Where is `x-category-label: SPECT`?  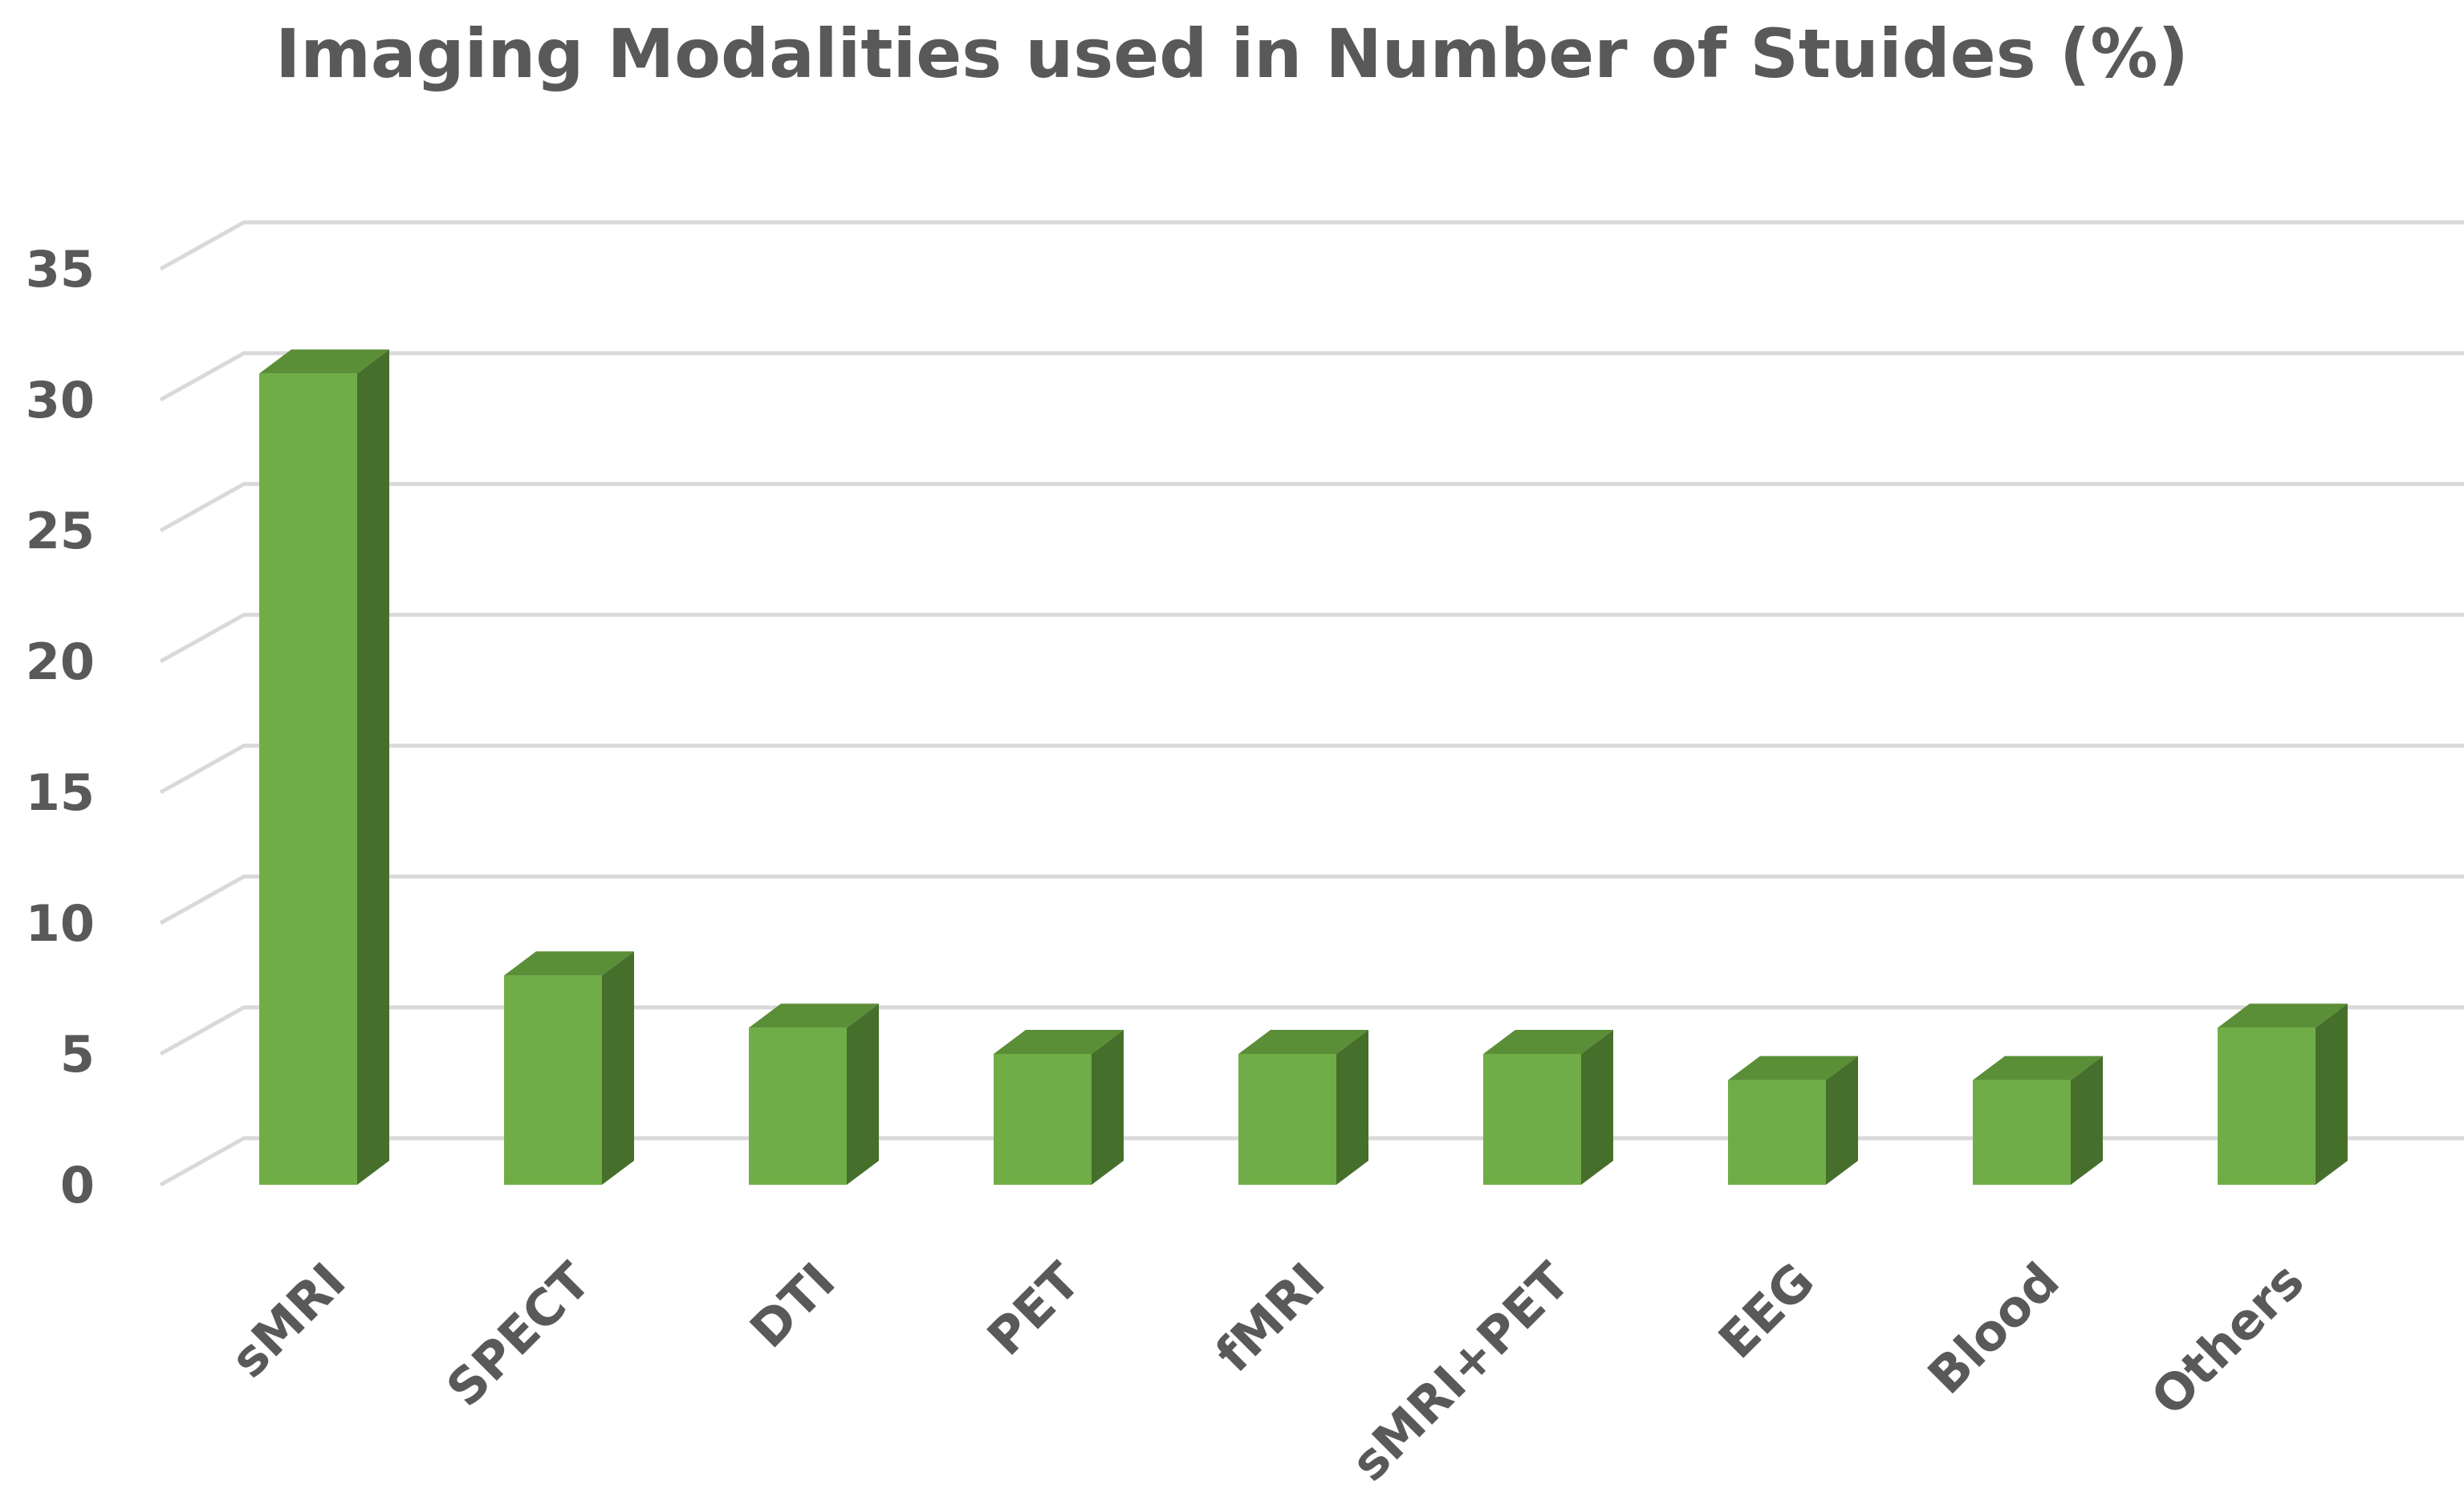
x-category-label: SPECT is located at coordinates (518, 1334).